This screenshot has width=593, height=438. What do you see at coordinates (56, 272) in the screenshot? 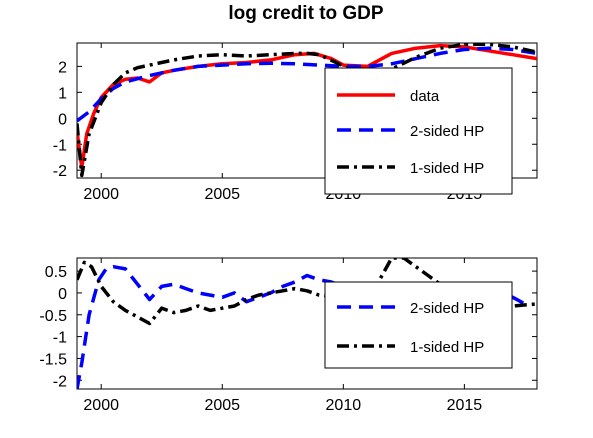
I see `y-tick-label: 0.5` at bounding box center [56, 272].